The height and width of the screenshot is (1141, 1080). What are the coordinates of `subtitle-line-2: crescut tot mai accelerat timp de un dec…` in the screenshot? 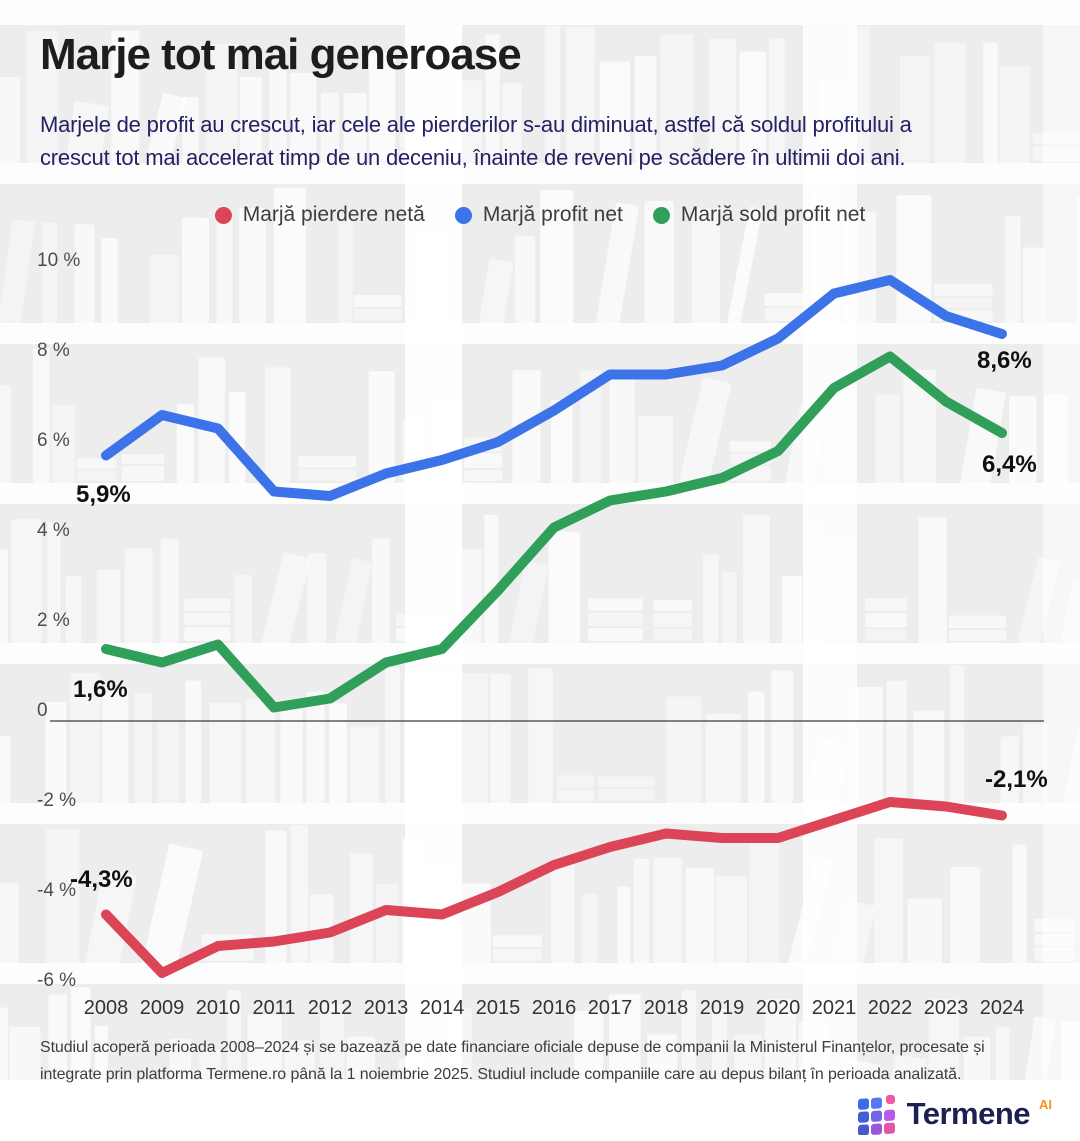 It's located at (473, 157).